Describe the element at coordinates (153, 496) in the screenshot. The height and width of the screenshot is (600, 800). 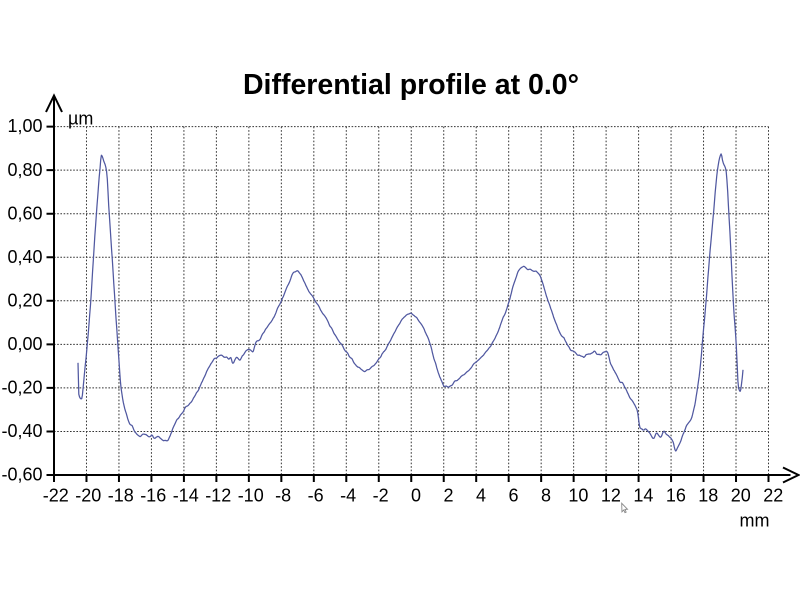
I see `svg-text: -16` at that location.